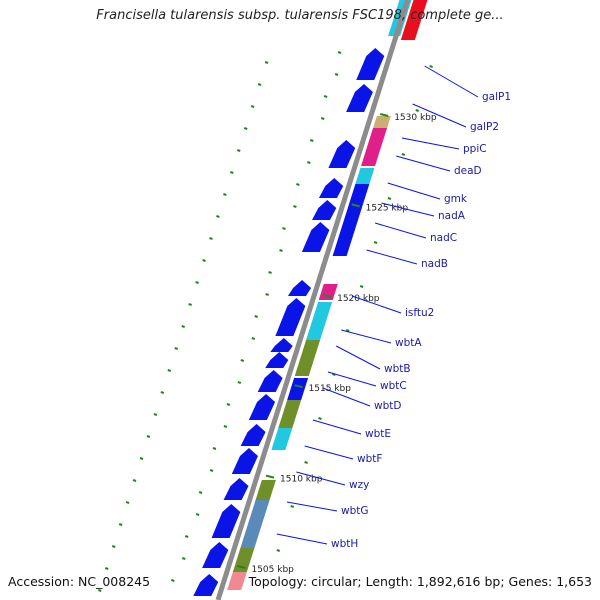 The image size is (600, 600). I want to click on accession-text: Accession: NC_008245, so click(79, 581).